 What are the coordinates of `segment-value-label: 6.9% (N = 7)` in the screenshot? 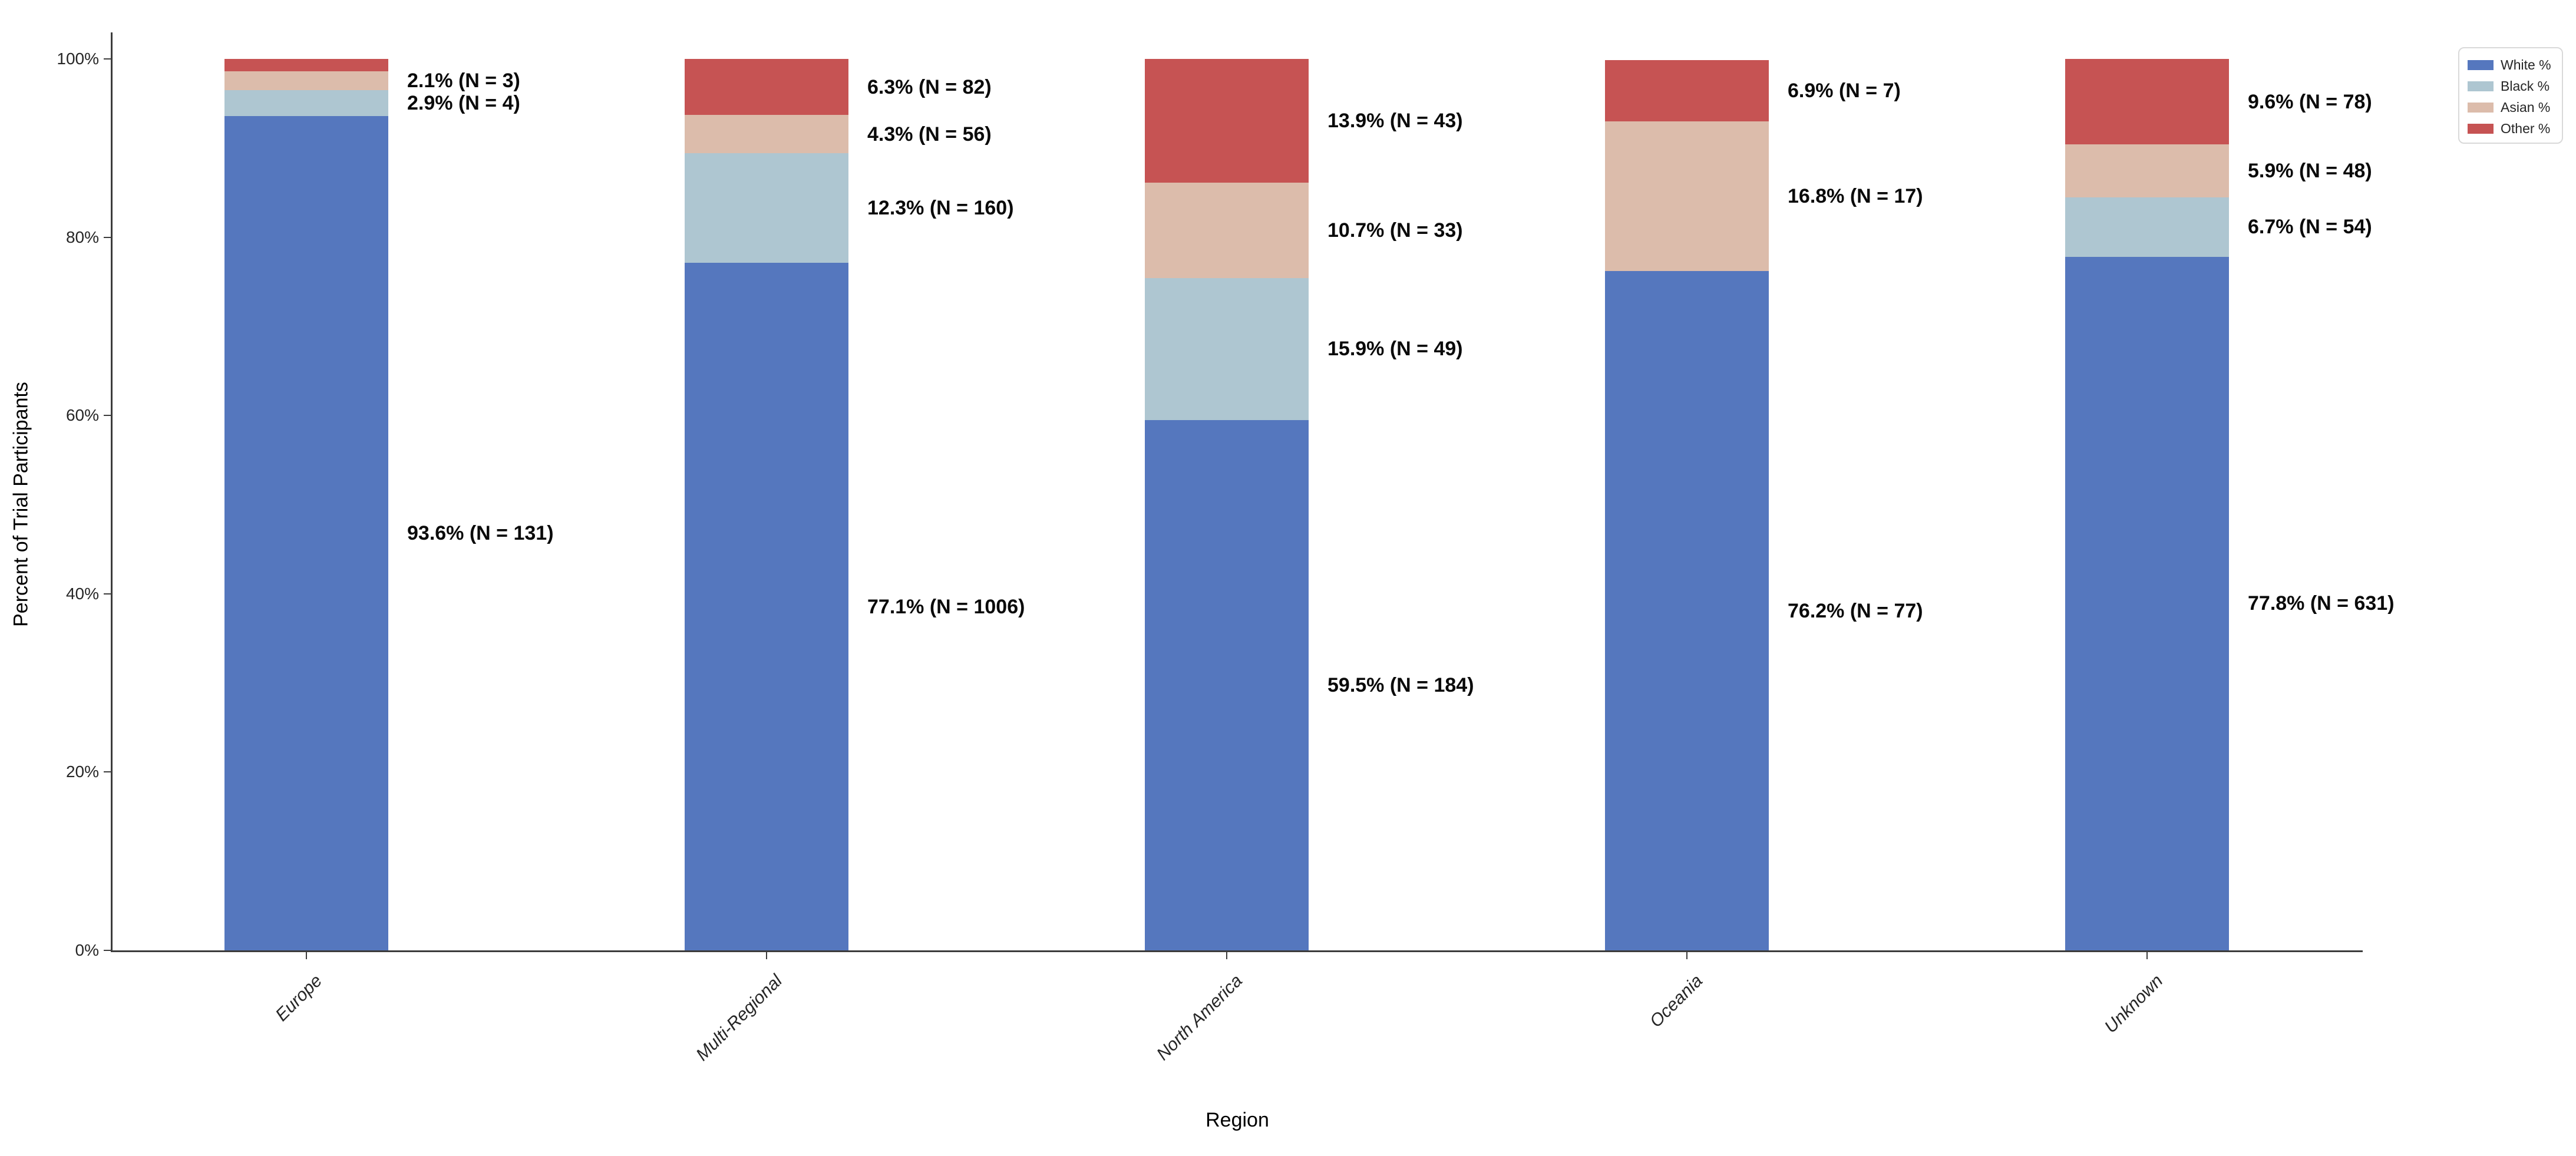 It's located at (1844, 90).